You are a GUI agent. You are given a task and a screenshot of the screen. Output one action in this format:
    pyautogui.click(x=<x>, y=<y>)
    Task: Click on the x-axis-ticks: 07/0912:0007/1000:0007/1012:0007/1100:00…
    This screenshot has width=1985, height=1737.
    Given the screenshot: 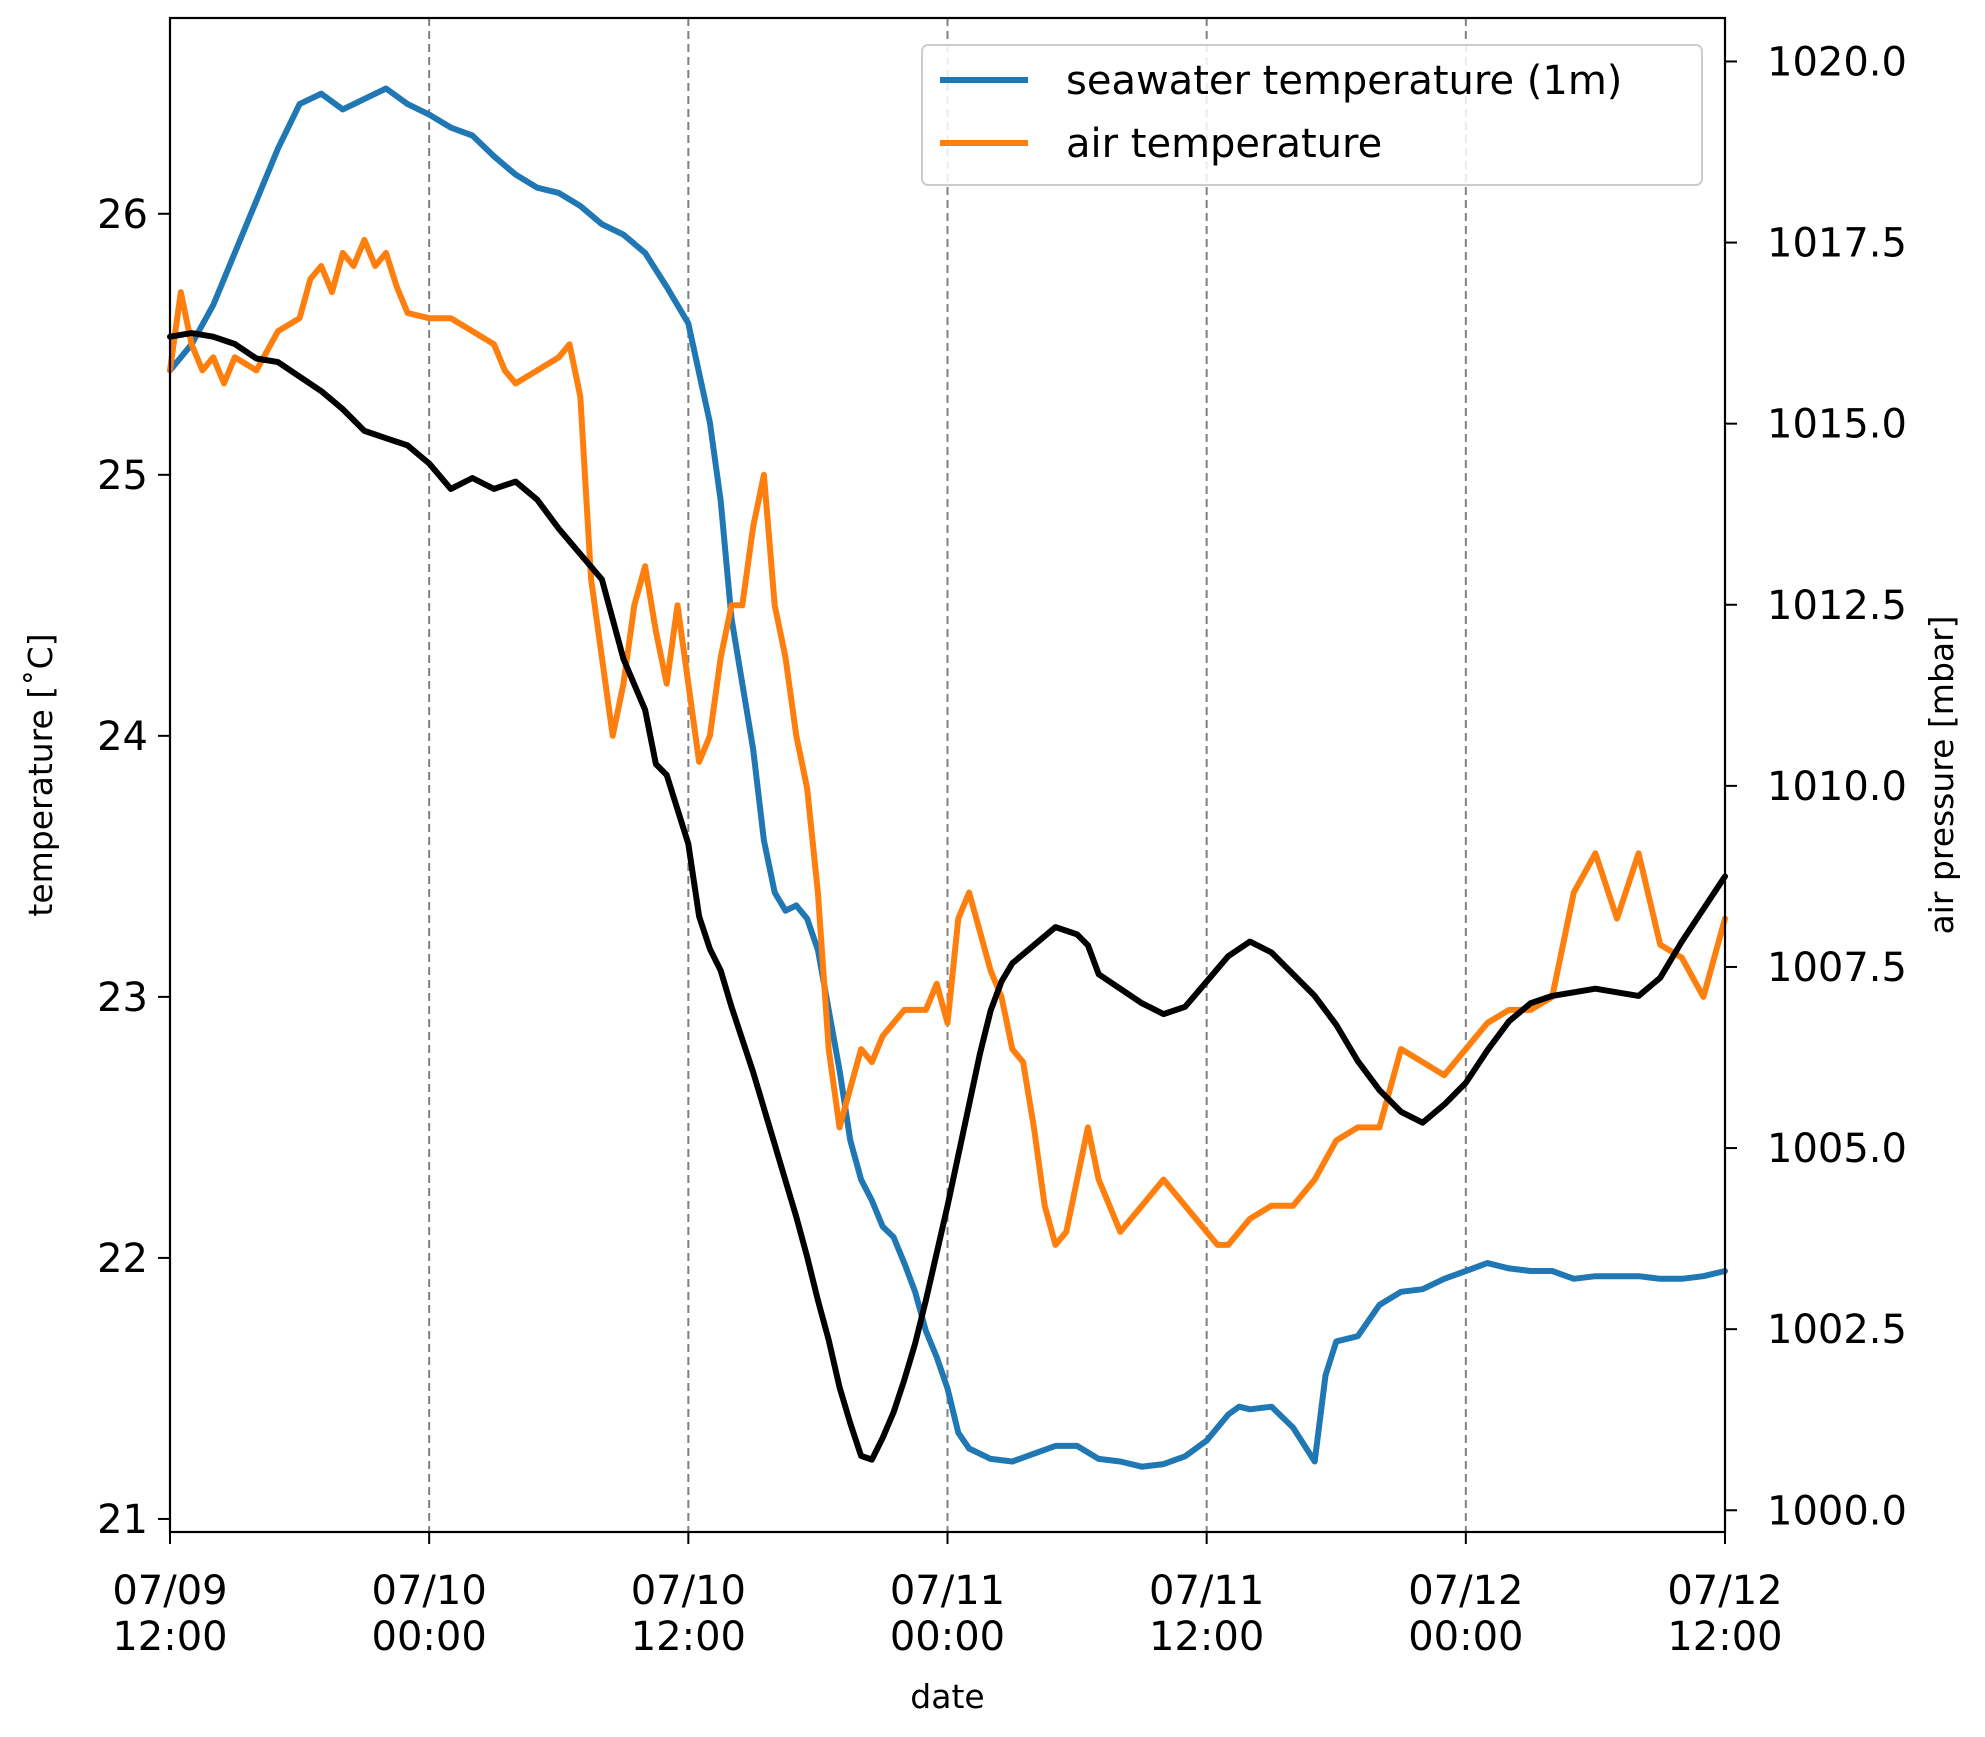 What is the action you would take?
    pyautogui.click(x=947, y=1596)
    